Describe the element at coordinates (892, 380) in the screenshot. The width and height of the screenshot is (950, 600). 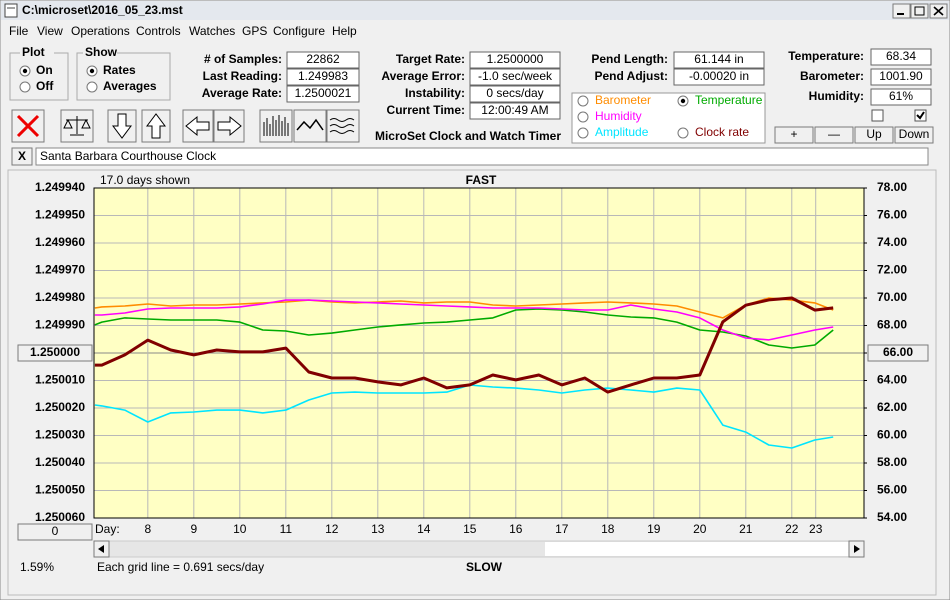
I see `y2-tick-label: 64.00` at that location.